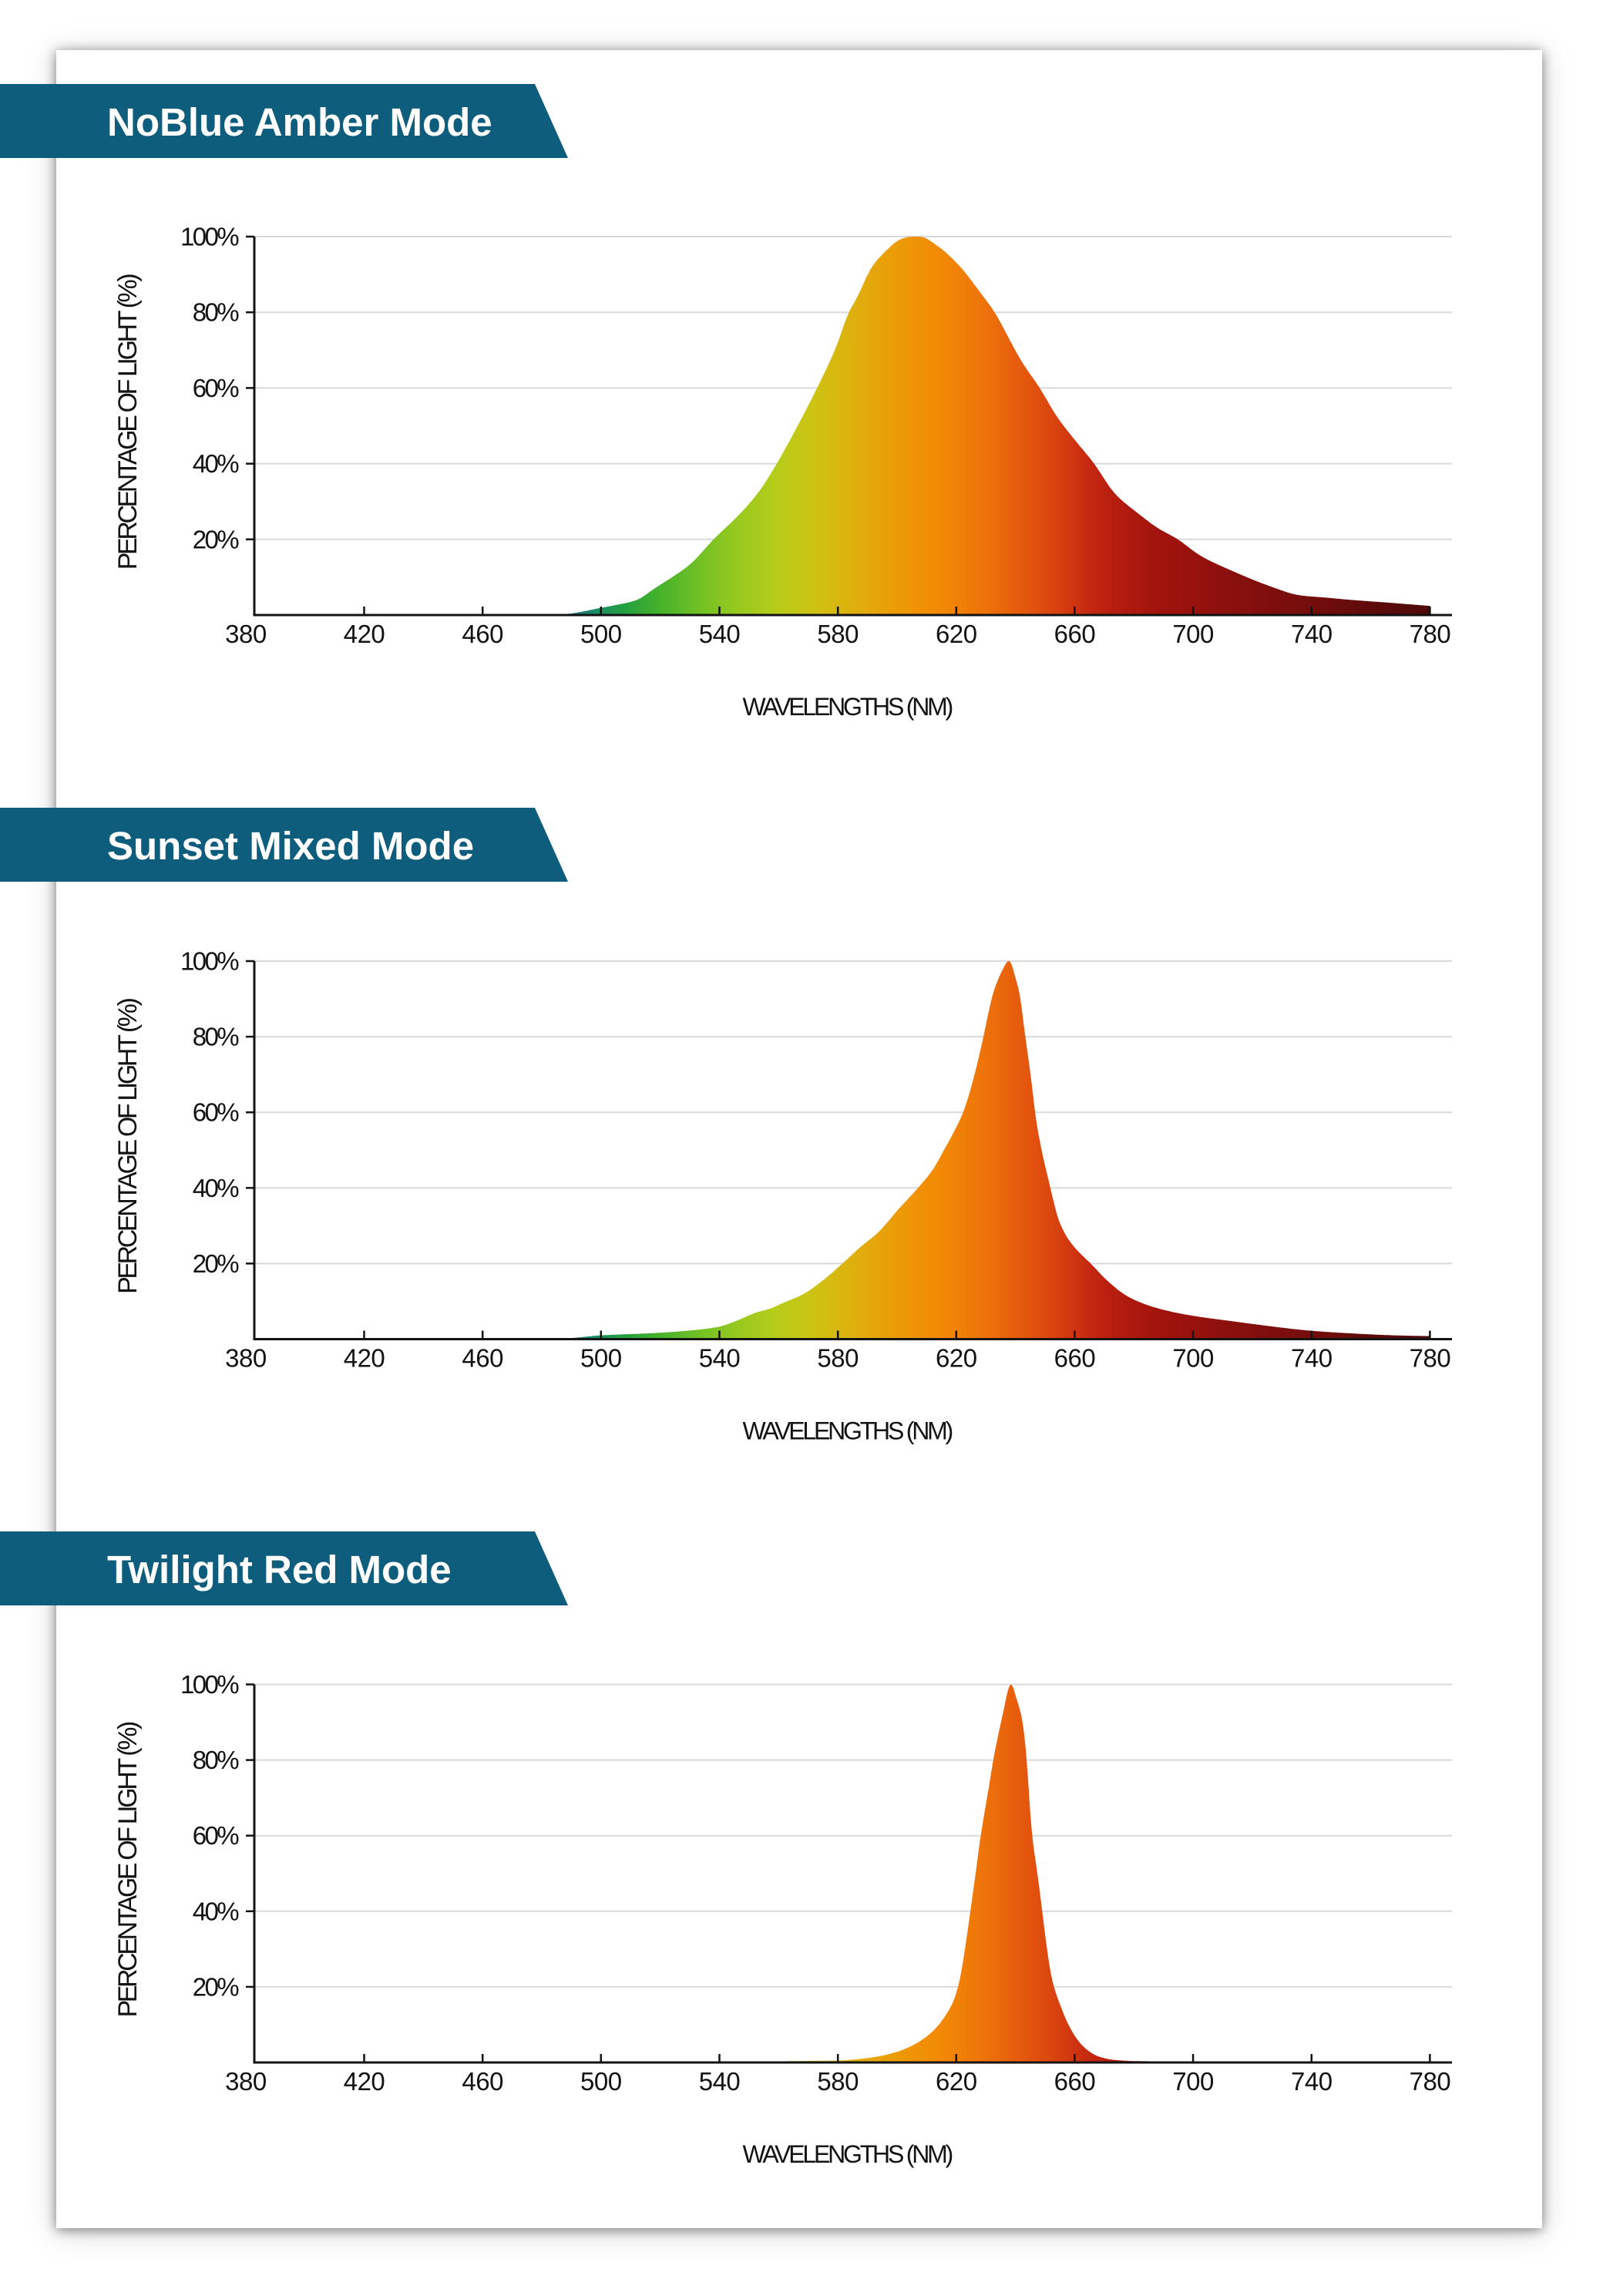  What do you see at coordinates (299, 122) in the screenshot?
I see `svg-text: NoBlue Amber Mode` at bounding box center [299, 122].